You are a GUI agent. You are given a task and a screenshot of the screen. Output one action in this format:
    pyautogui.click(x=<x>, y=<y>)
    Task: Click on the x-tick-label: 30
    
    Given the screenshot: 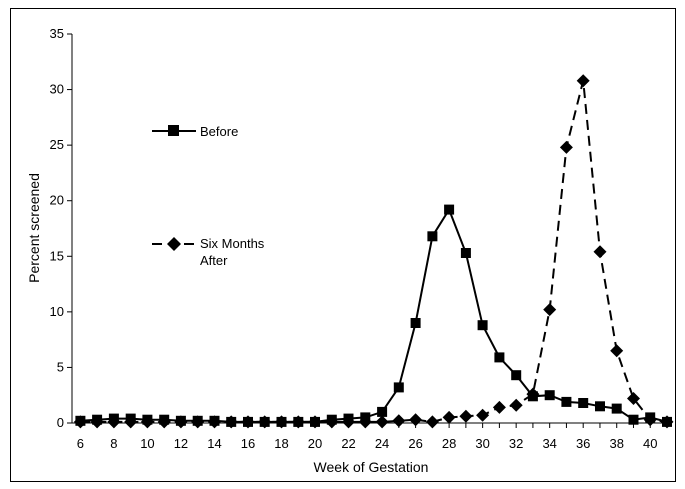 What is the action you would take?
    pyautogui.click(x=482, y=443)
    